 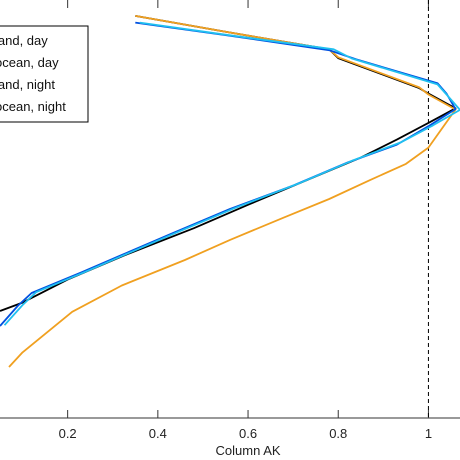 What do you see at coordinates (248, 450) in the screenshot?
I see `x-axis-label: Column AK` at bounding box center [248, 450].